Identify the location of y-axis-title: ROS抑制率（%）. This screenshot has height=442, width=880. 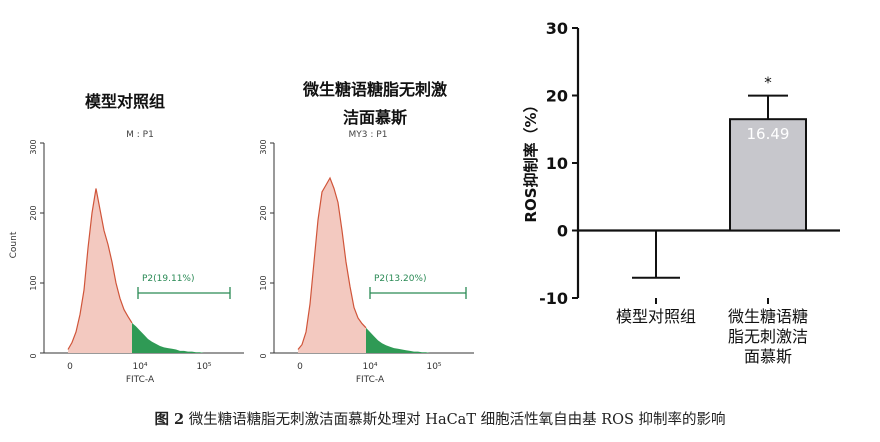
(531, 159).